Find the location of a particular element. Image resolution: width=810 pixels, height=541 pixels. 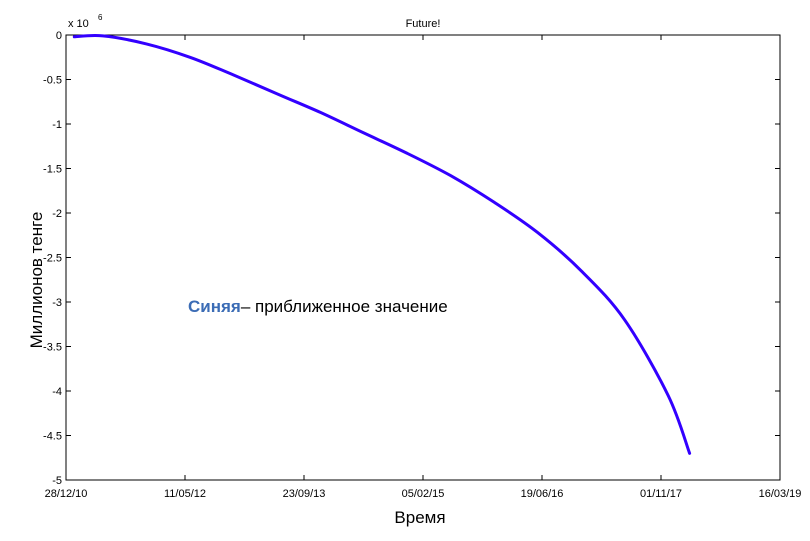

x-tick-label: 16/03/19 is located at coordinates (780, 494).